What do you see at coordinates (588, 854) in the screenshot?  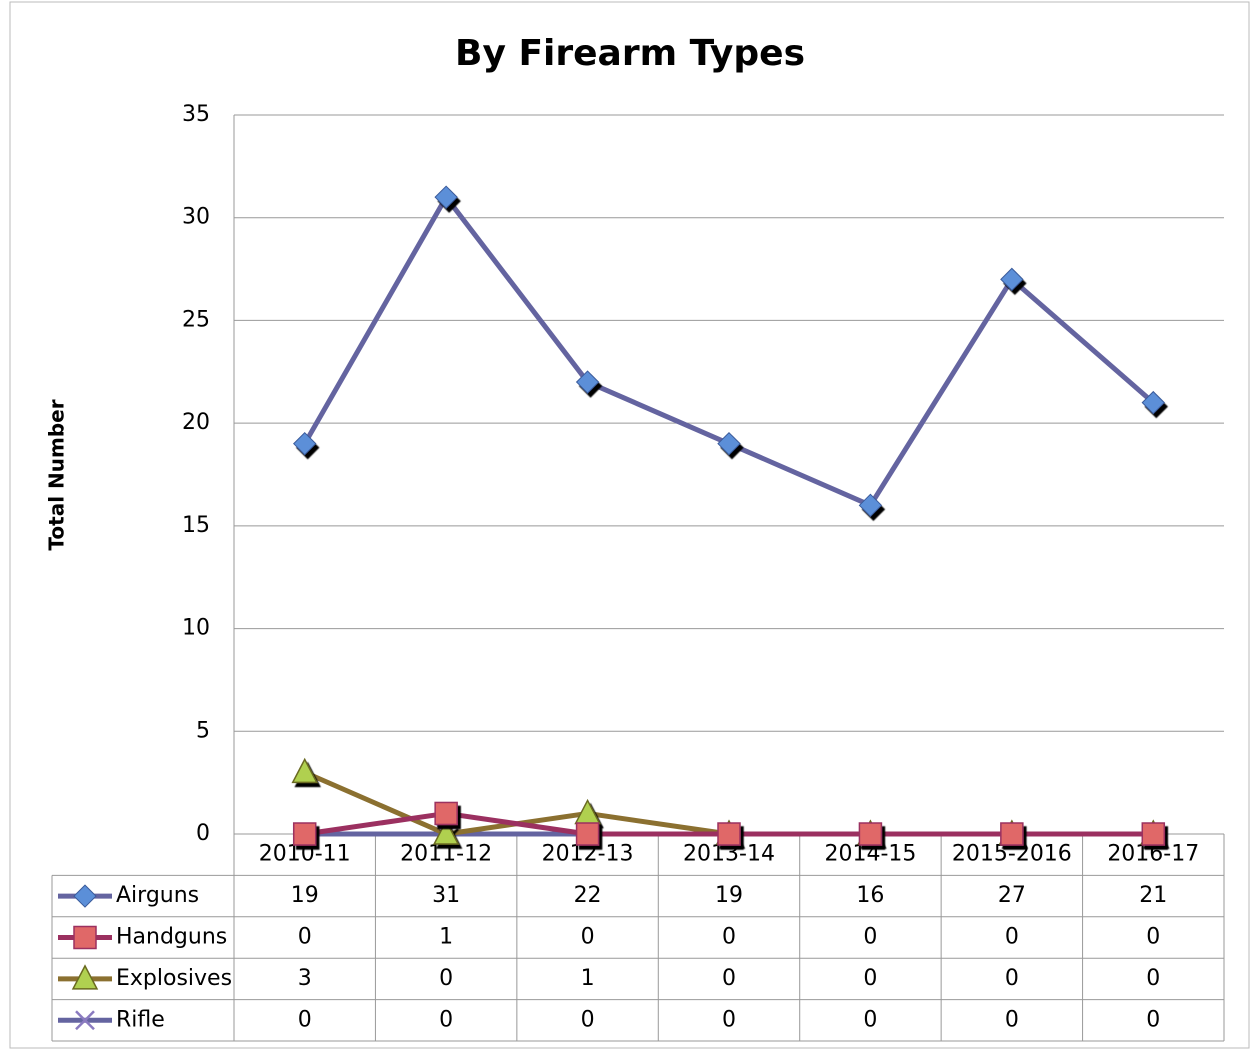 I see `x-tick-label: 2012-13` at bounding box center [588, 854].